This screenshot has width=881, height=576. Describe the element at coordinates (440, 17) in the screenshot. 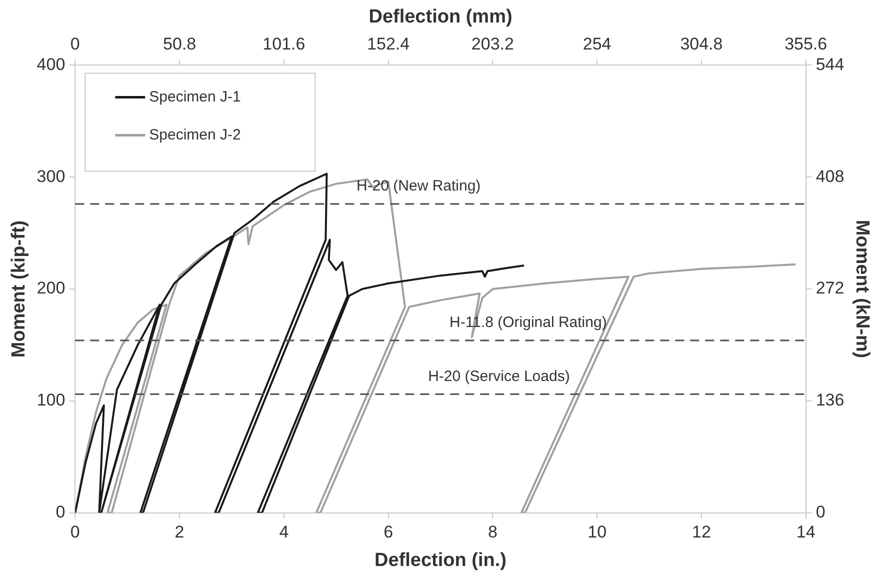

I see `x2-axis-title: Deflection (mm)` at that location.